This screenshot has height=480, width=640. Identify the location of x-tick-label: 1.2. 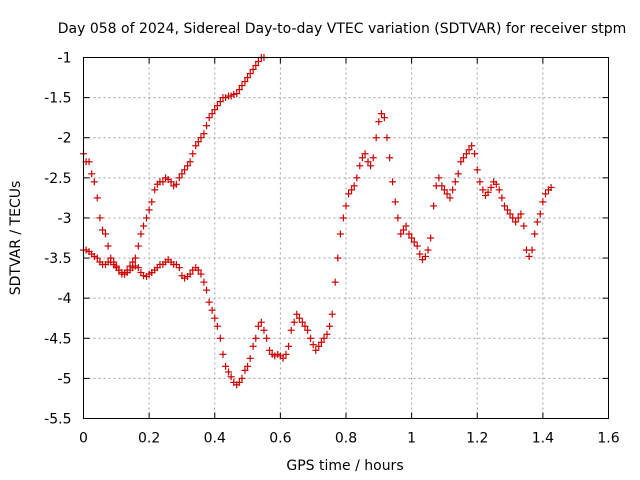
(477, 439).